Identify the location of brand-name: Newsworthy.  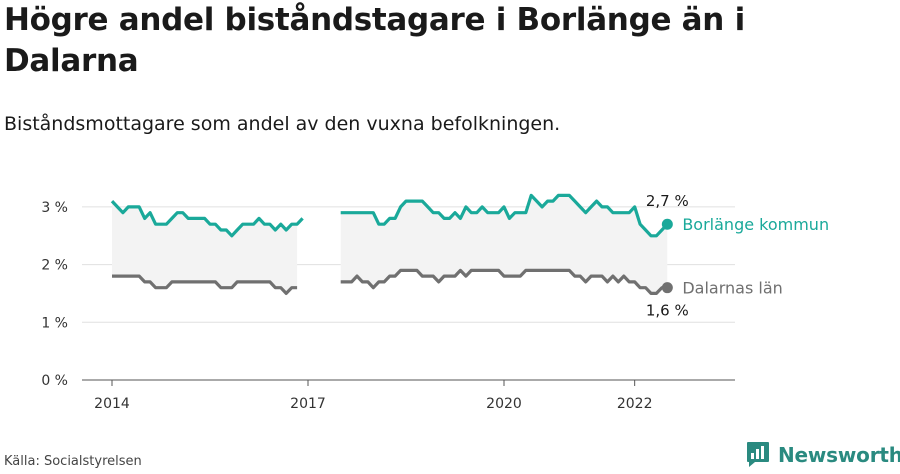
(839, 454).